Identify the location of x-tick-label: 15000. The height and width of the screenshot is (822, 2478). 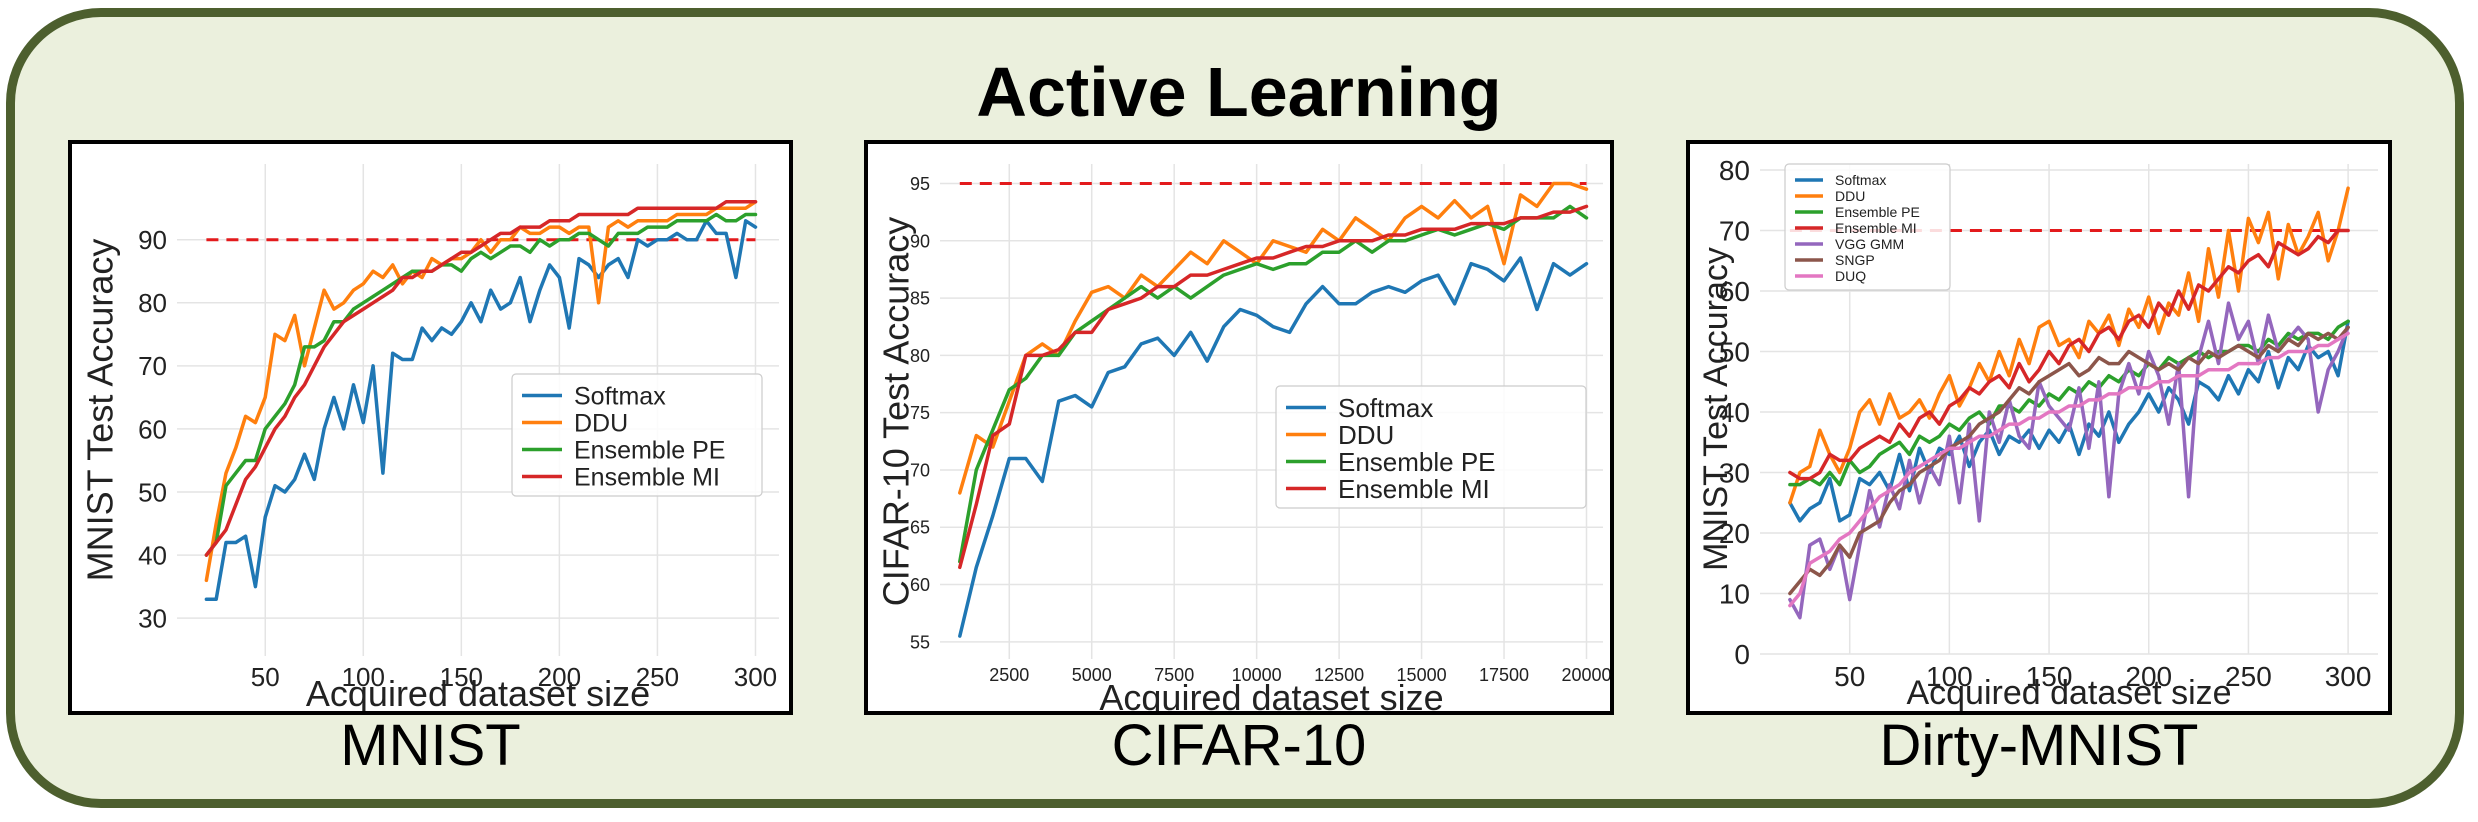
(1422, 675).